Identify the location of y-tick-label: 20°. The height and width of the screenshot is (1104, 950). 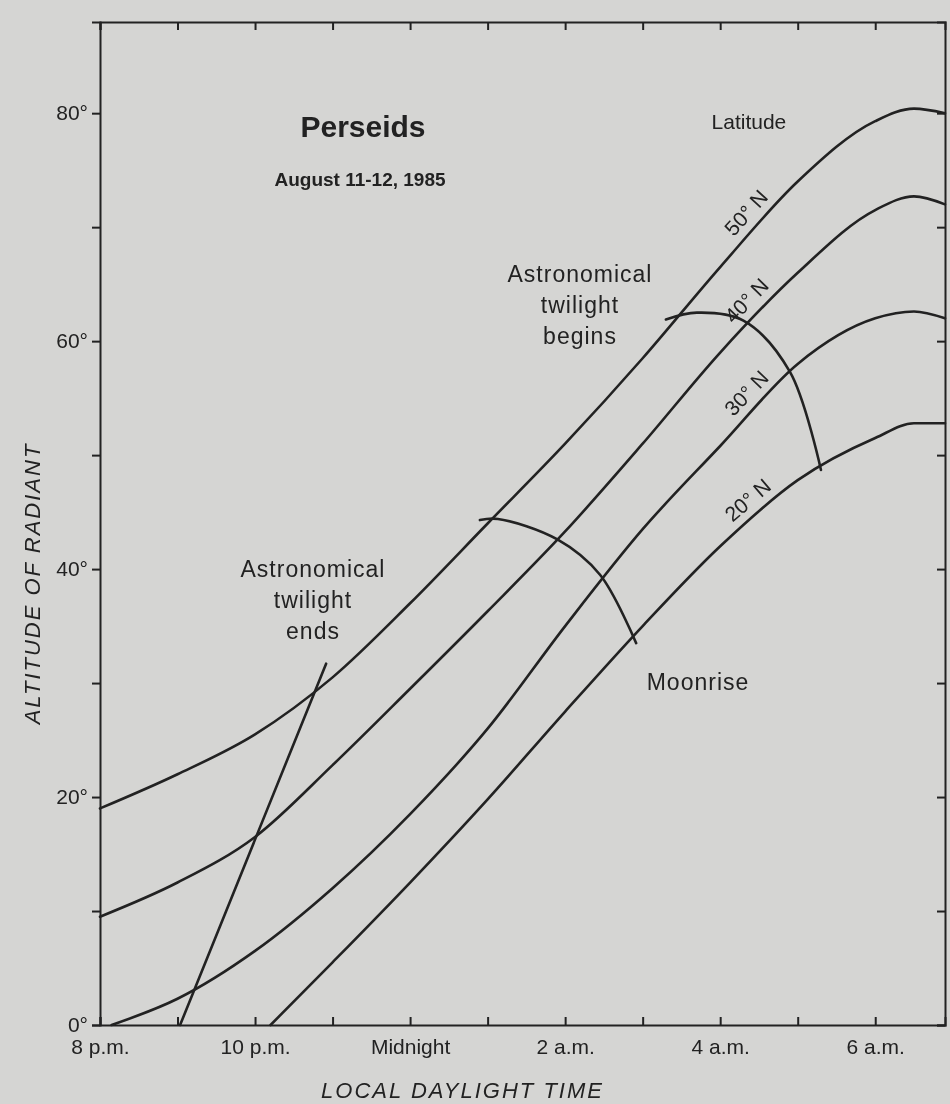
(72, 797).